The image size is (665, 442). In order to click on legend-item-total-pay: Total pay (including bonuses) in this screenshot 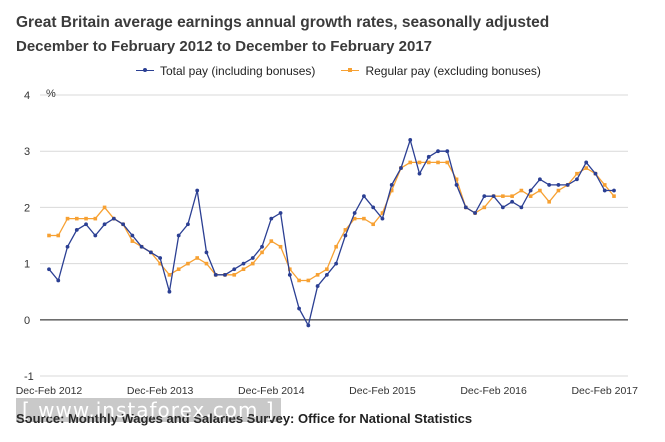, I will do `click(225, 71)`.